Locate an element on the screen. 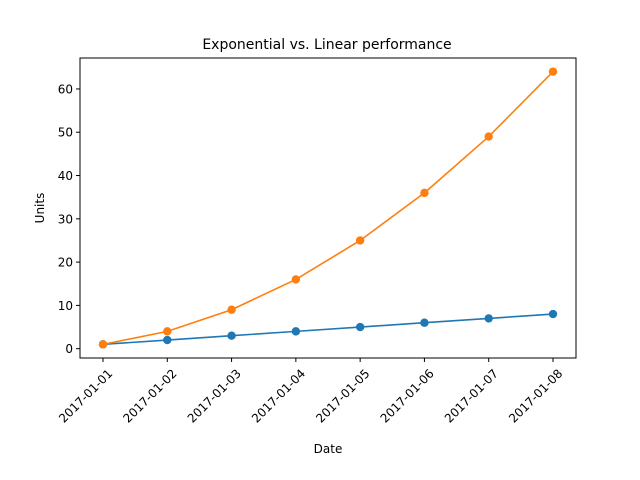 Image resolution: width=640 pixels, height=480 pixels. y-tick-label: 50 is located at coordinates (65, 133).